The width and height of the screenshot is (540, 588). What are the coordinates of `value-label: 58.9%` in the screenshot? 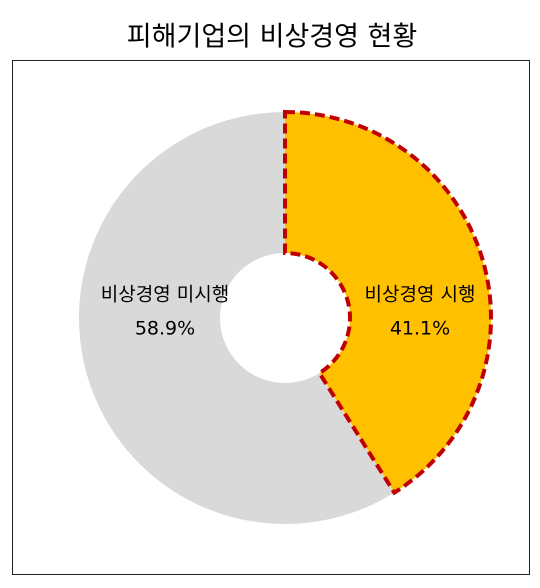 It's located at (165, 329).